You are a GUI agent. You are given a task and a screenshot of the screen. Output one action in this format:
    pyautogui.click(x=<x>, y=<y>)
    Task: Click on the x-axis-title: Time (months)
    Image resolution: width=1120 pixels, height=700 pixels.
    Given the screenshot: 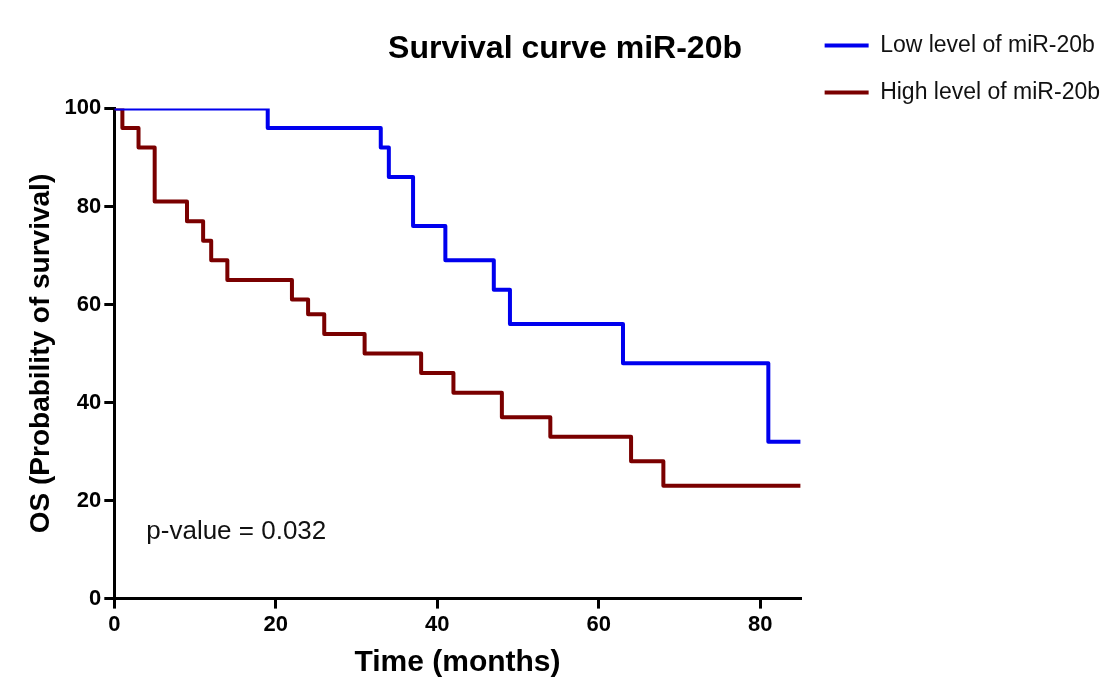 What is the action you would take?
    pyautogui.click(x=457, y=661)
    